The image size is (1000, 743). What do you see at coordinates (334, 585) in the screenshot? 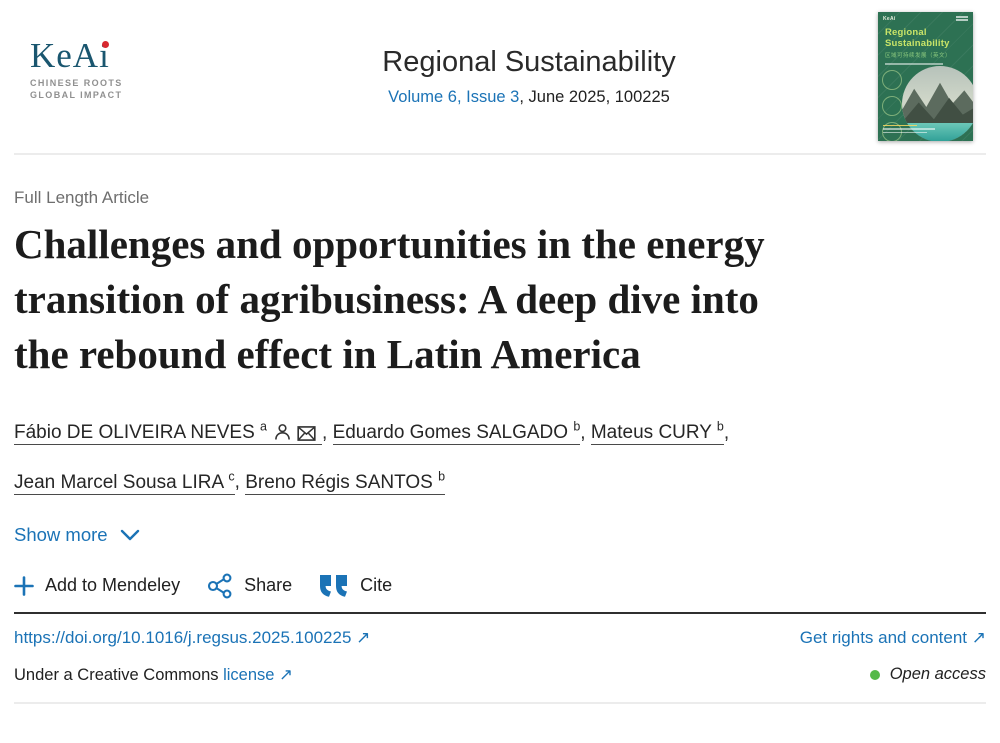
I see `quote-cite-icon` at bounding box center [334, 585].